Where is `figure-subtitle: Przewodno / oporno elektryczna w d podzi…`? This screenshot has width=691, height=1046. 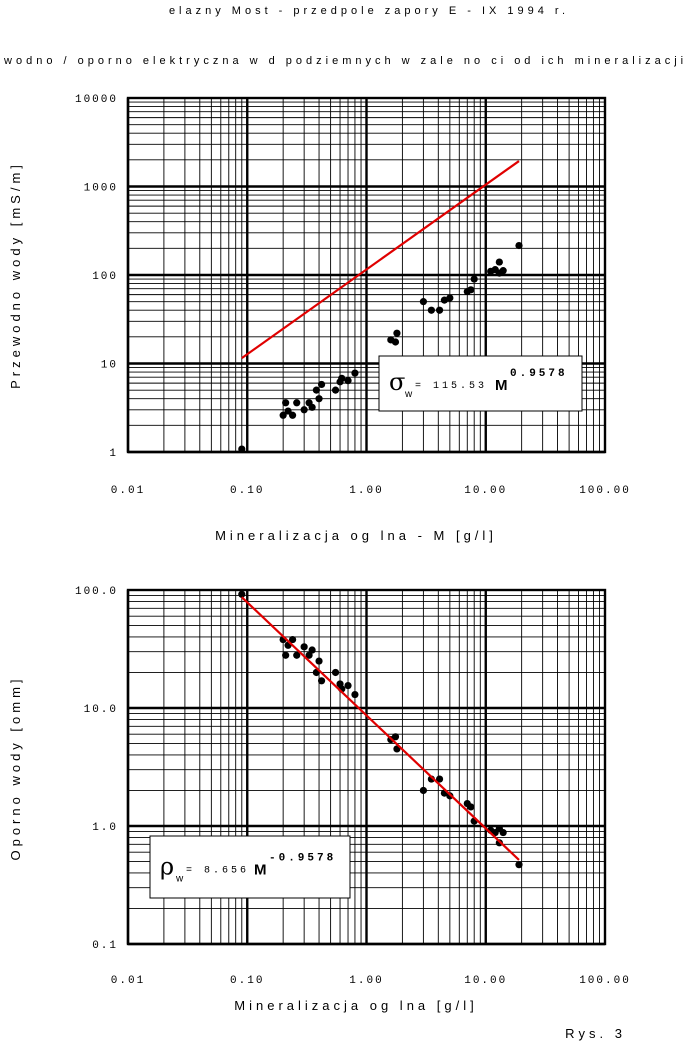
figure-subtitle: Przewodno / oporno elektryczna w d podzi… is located at coordinates (345, 61).